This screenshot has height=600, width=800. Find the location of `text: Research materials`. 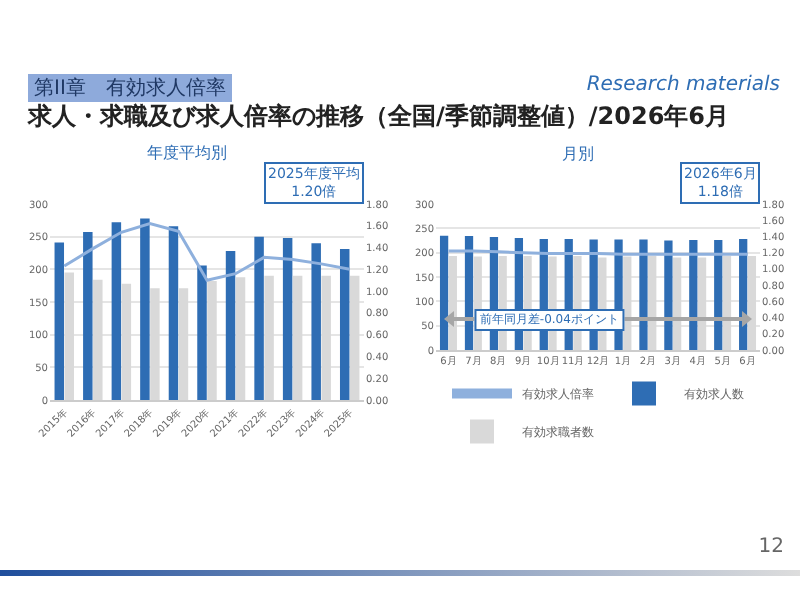

text: Research materials is located at coordinates (683, 85).